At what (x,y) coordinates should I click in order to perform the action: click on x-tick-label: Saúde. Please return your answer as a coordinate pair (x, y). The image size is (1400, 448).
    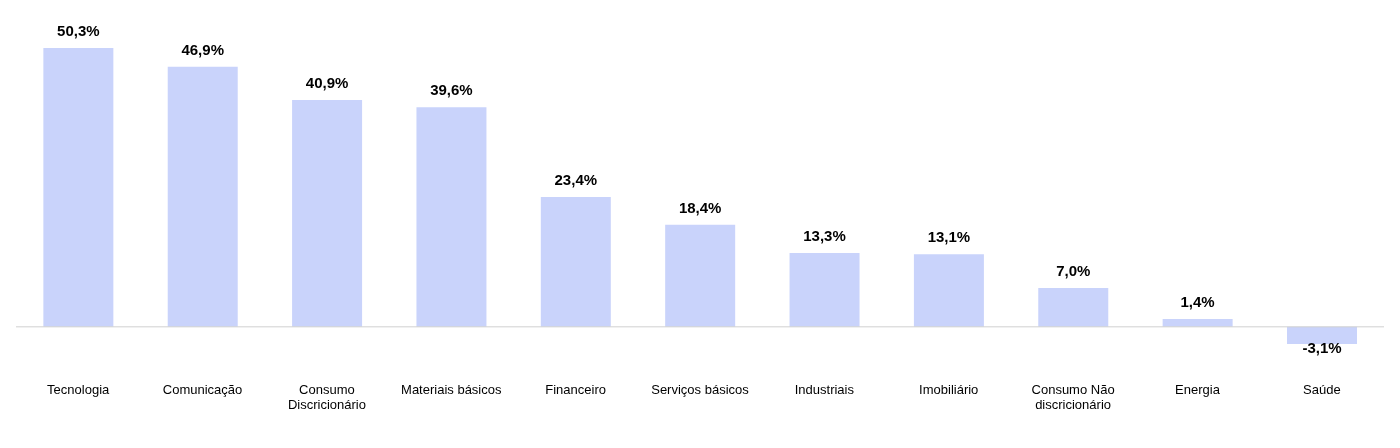
    Looking at the image, I should click on (1322, 389).